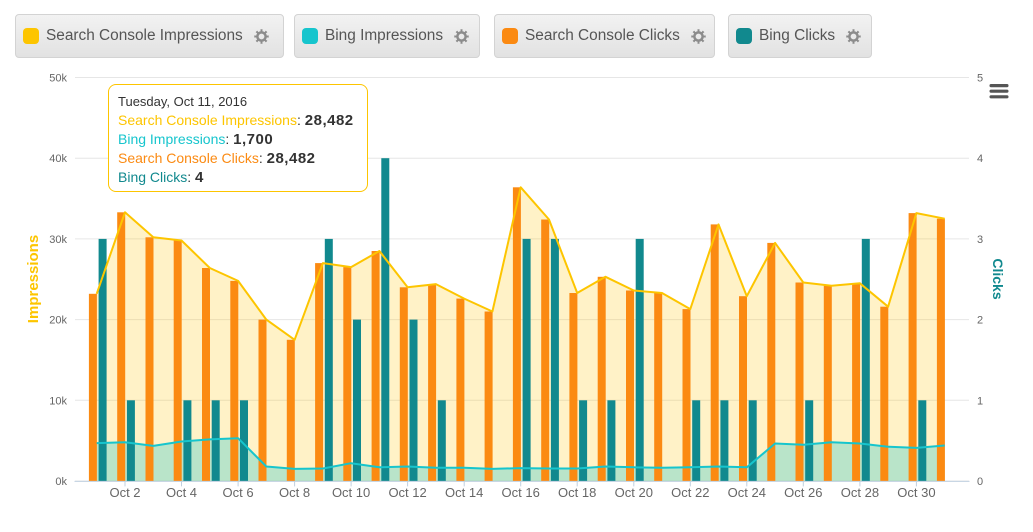 The width and height of the screenshot is (1033, 532). Describe the element at coordinates (58, 79) in the screenshot. I see `svg-text: 50k` at that location.